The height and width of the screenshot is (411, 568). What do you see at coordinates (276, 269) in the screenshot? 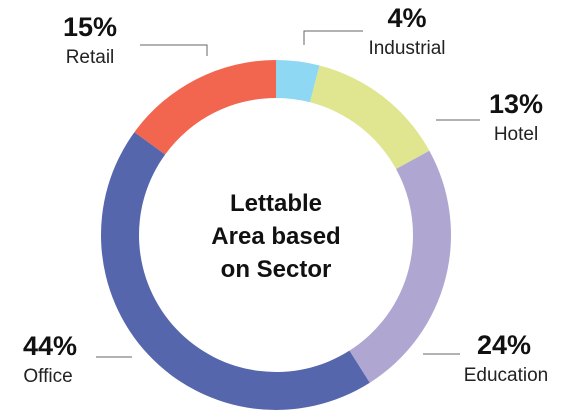
I see `center-title-line-3: on Sector` at bounding box center [276, 269].